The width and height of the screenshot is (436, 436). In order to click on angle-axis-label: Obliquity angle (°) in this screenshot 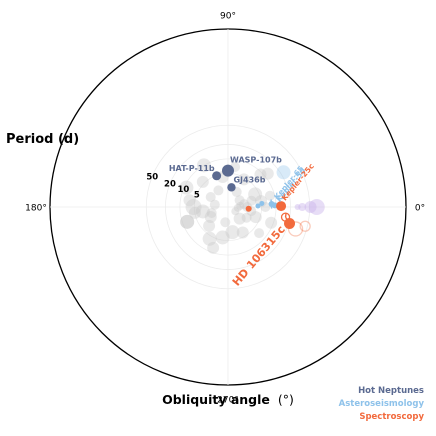, I will do `click(228, 399)`.